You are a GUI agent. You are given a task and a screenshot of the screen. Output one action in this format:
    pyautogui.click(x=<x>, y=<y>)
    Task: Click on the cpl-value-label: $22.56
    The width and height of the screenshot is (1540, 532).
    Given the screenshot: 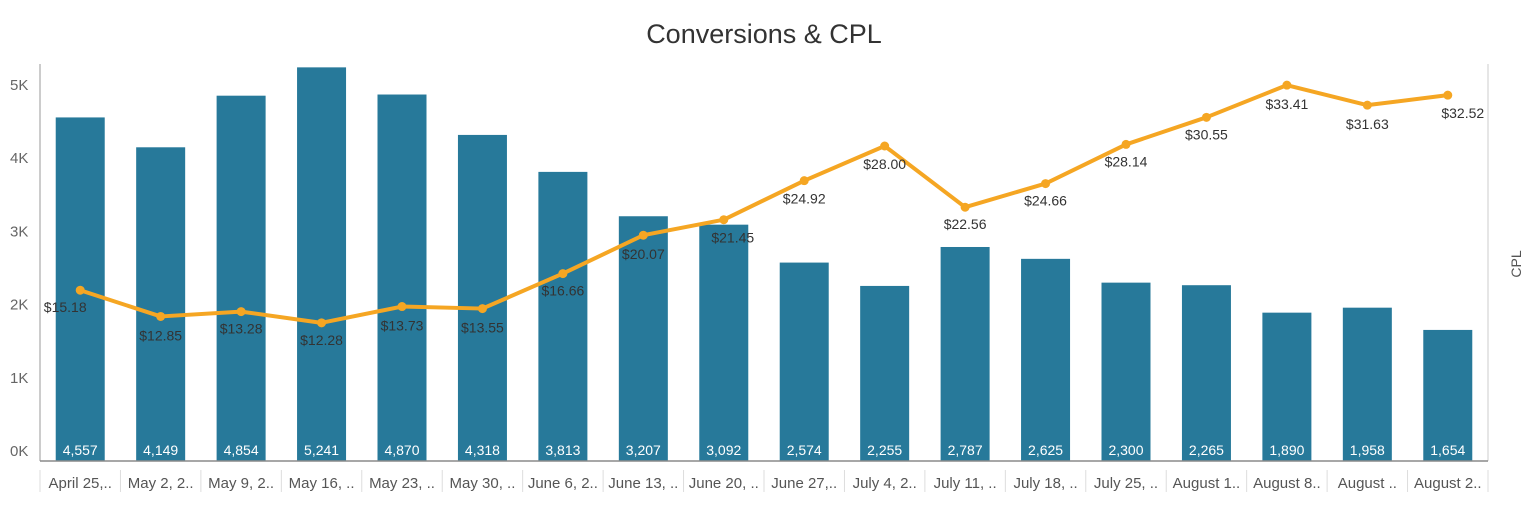 What is the action you would take?
    pyautogui.click(x=965, y=224)
    